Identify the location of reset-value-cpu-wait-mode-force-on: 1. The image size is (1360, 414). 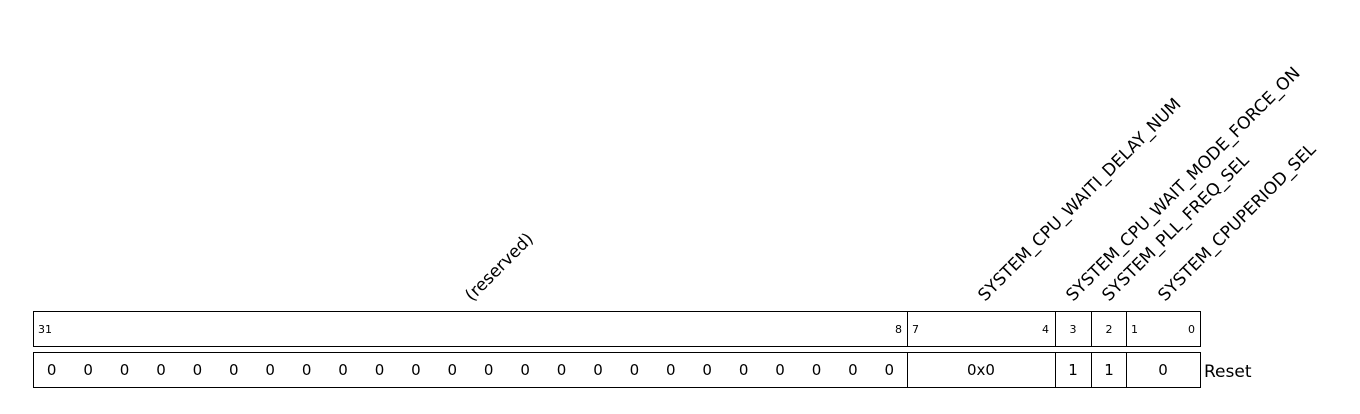
(1073, 370).